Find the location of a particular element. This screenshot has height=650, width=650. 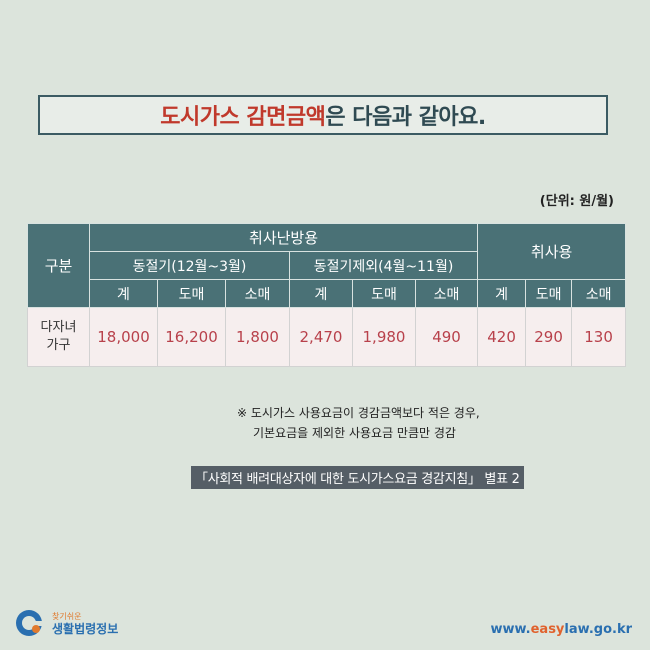

header-gubun: 구분 is located at coordinates (58, 265).